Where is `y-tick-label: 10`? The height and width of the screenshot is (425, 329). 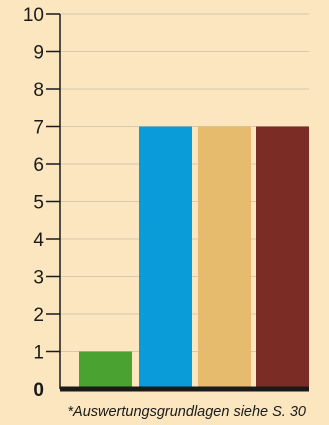 y-tick-label: 10 is located at coordinates (33, 15).